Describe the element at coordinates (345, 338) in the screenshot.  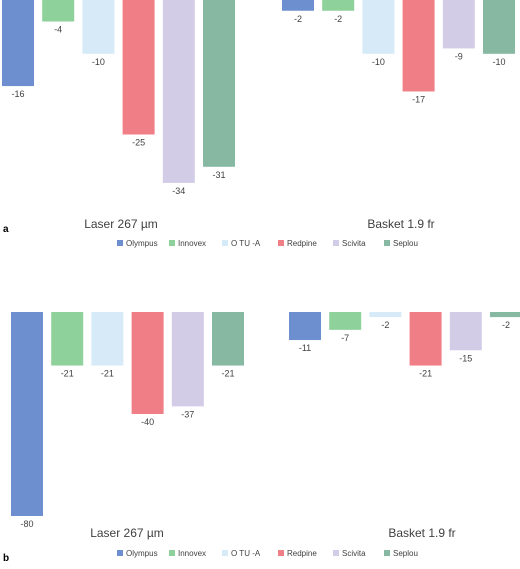
I see `data-label: -7` at that location.